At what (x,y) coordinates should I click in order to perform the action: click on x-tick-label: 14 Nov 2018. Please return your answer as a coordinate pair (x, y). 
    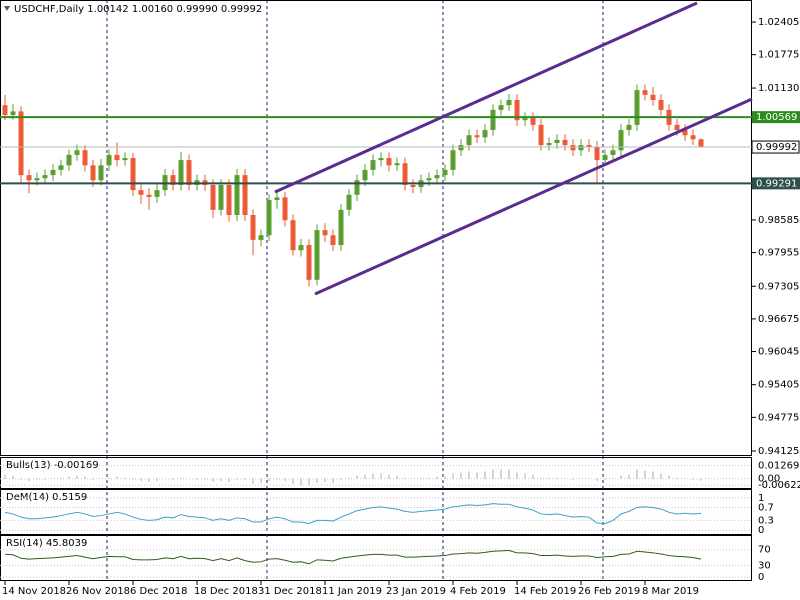
    Looking at the image, I should click on (34, 591).